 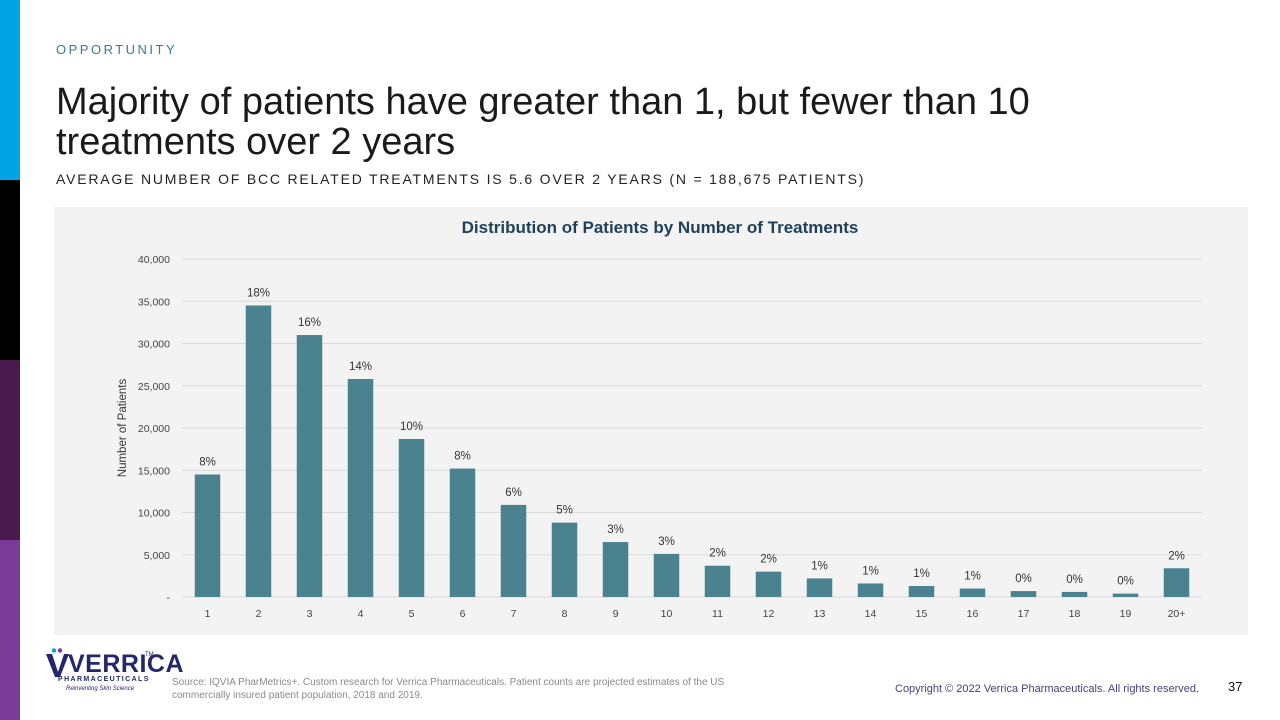 What do you see at coordinates (157, 556) in the screenshot?
I see `y-tick-label: 5,000` at bounding box center [157, 556].